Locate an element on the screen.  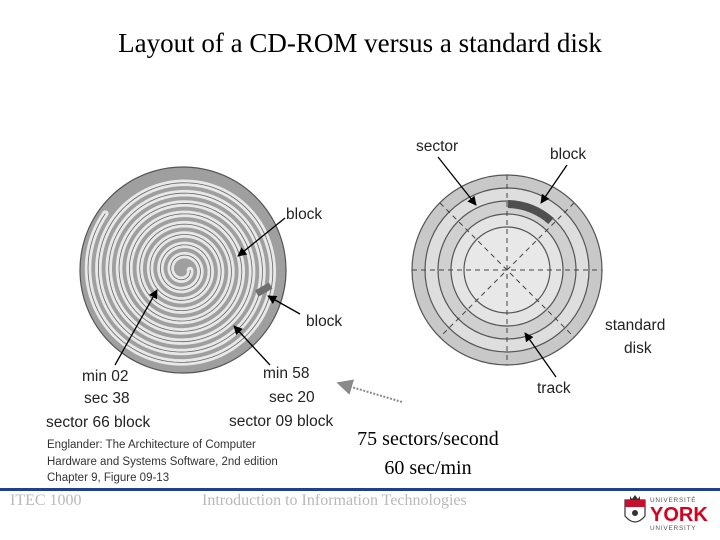
cd-block-mark is located at coordinates (264, 289).